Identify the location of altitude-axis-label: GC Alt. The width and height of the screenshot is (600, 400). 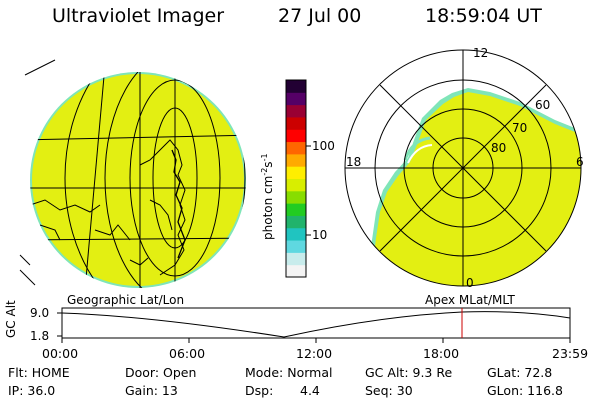
(11, 319).